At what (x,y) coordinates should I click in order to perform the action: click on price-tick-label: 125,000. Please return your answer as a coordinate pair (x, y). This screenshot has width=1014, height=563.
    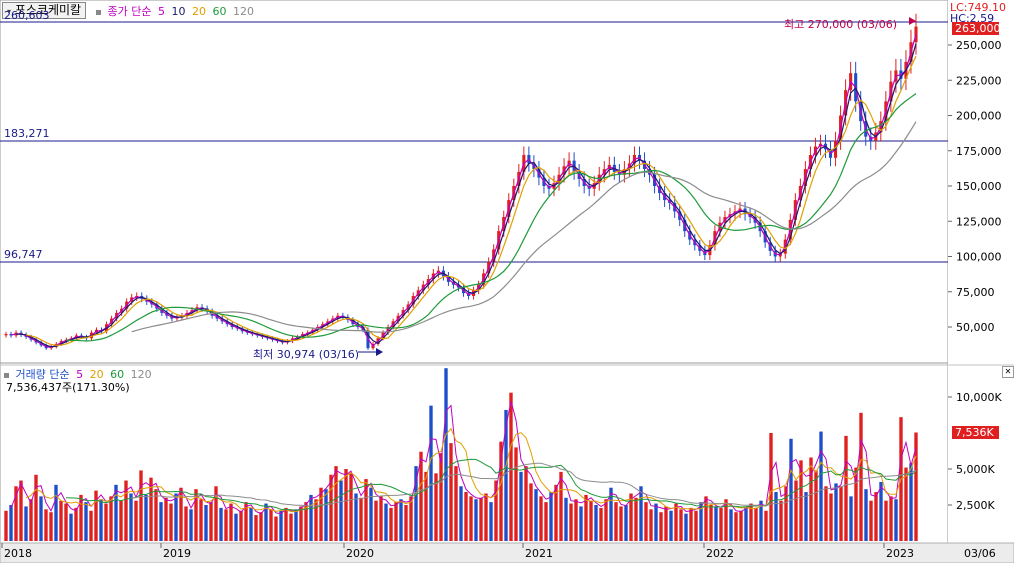
    Looking at the image, I should click on (979, 221).